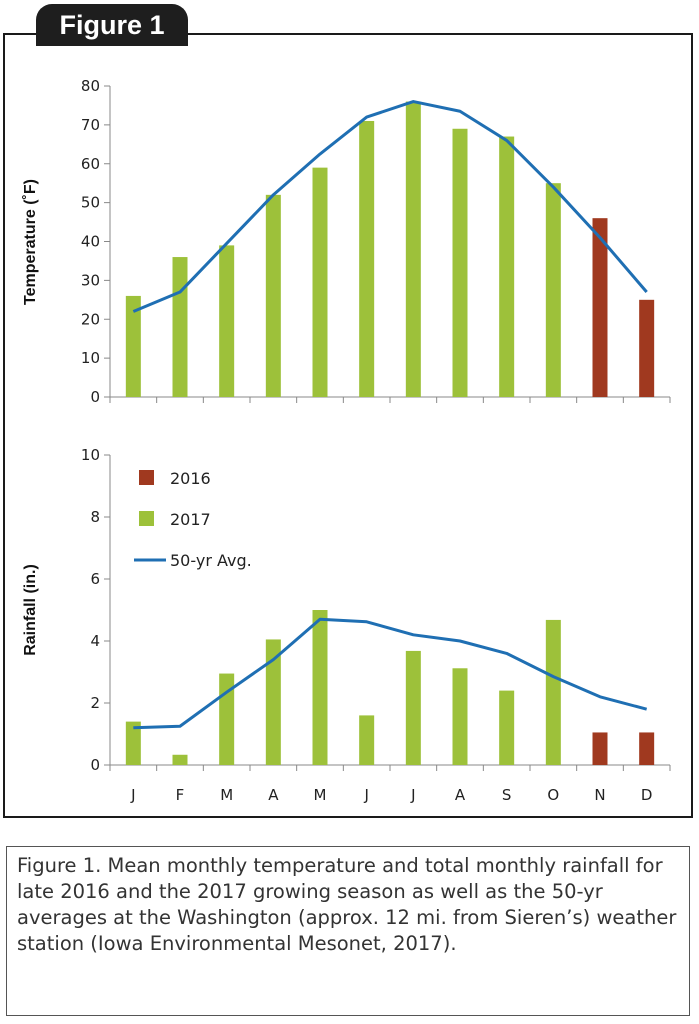 This screenshot has height=1024, width=699. What do you see at coordinates (190, 478) in the screenshot?
I see `legend-label-0: 2016` at bounding box center [190, 478].